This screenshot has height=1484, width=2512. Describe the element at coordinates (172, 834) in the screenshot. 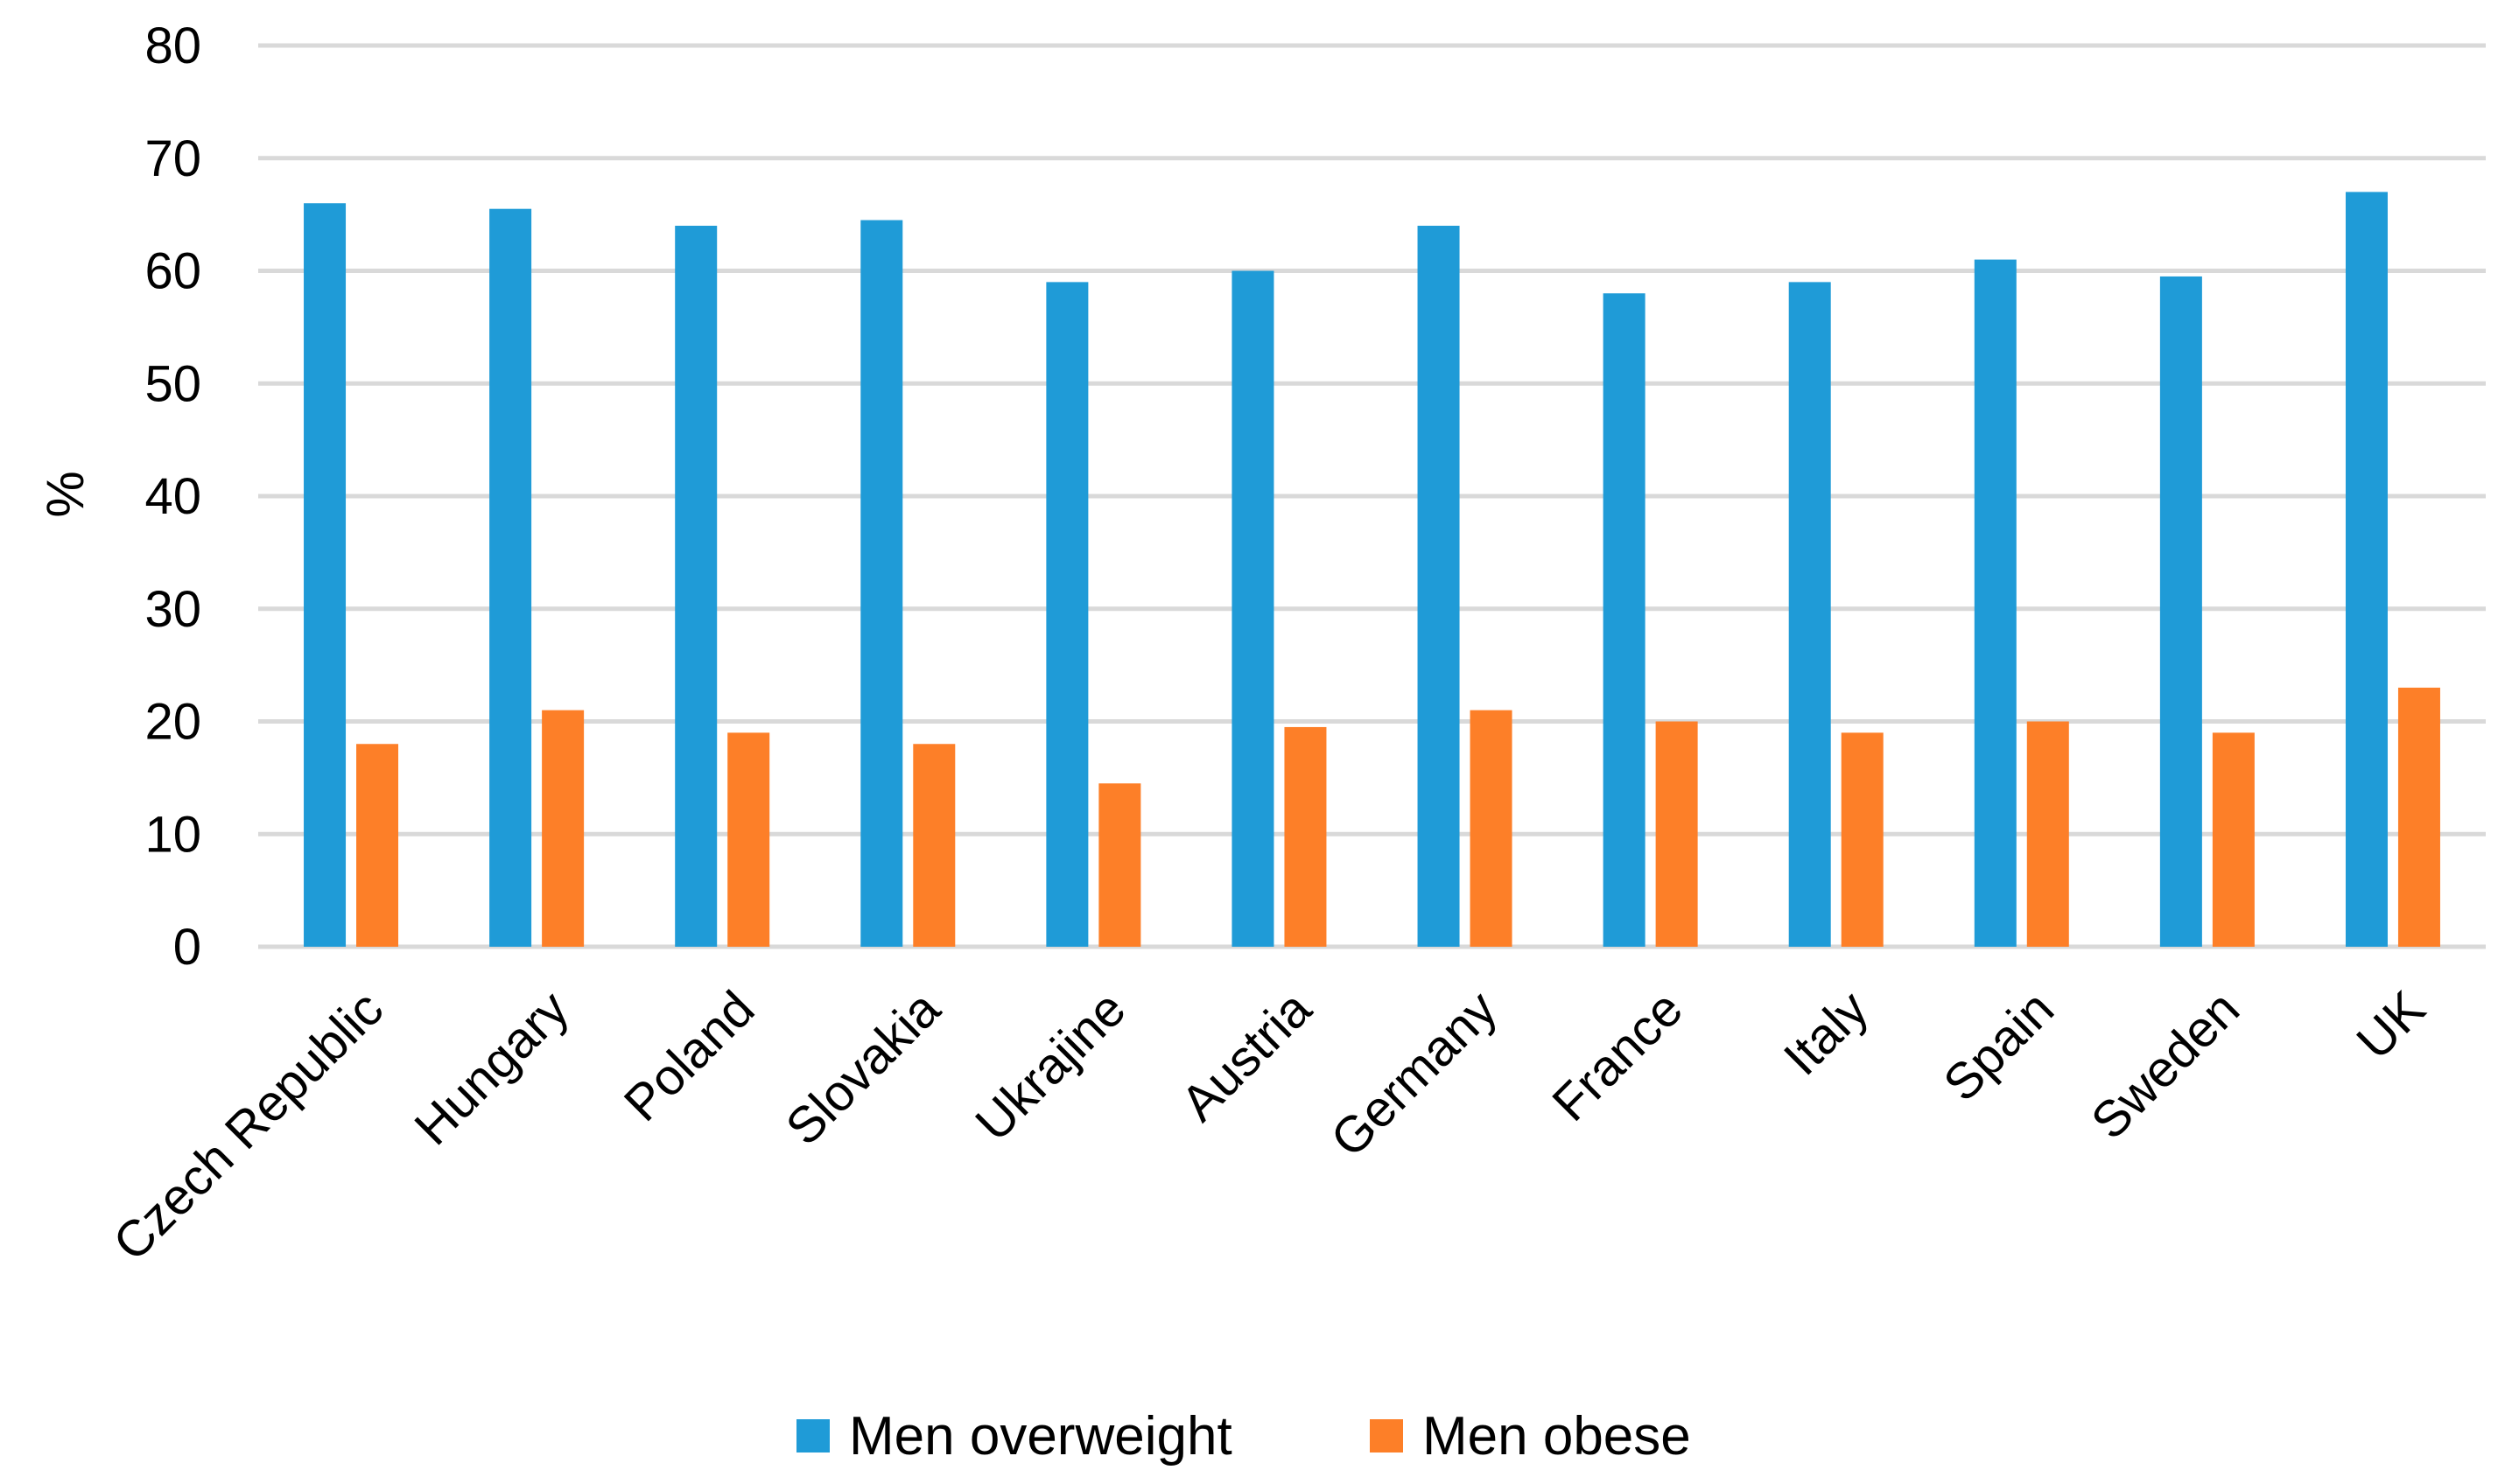

I see `y-tick-label: 10` at that location.